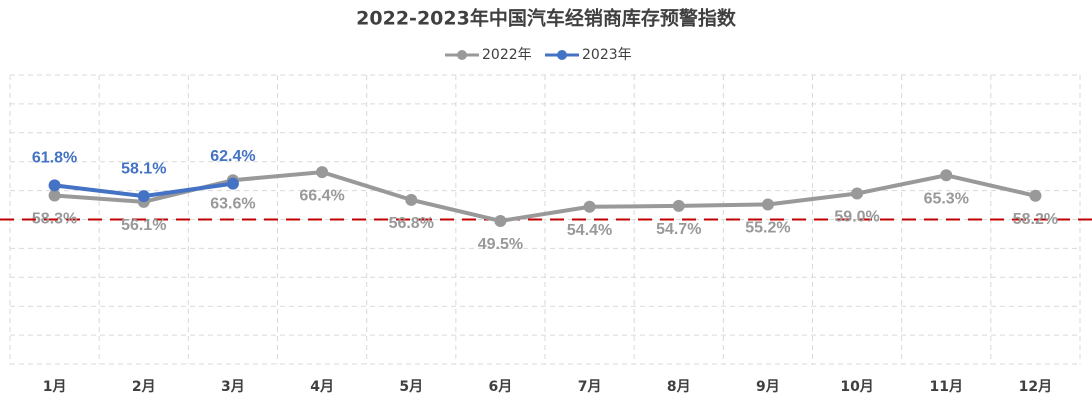  Describe the element at coordinates (768, 387) in the screenshot. I see `x-tick-label: 9月` at that location.